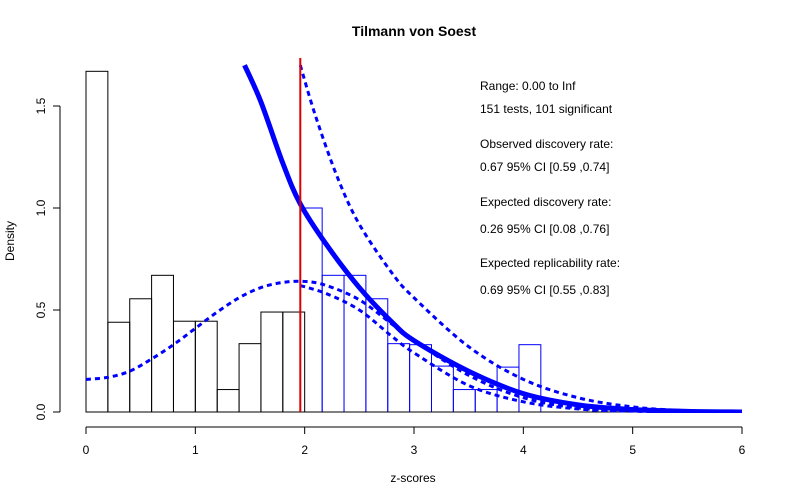 The image size is (800, 500). I want to click on annotation-edr-label: Expected discovery rate:, so click(545, 202).